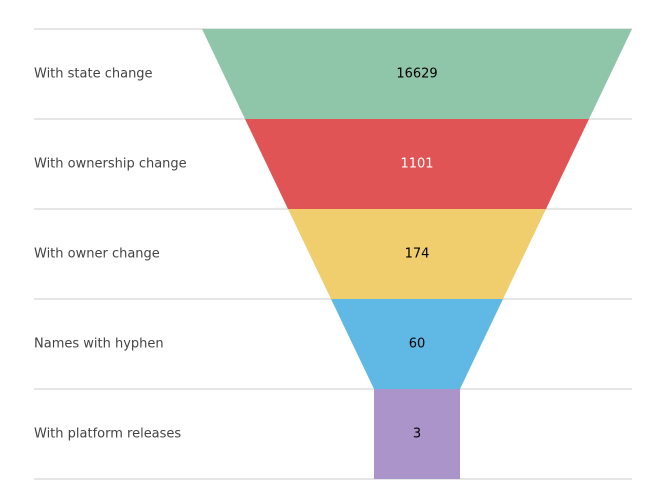  I want to click on value-label: 16629, so click(416, 74).